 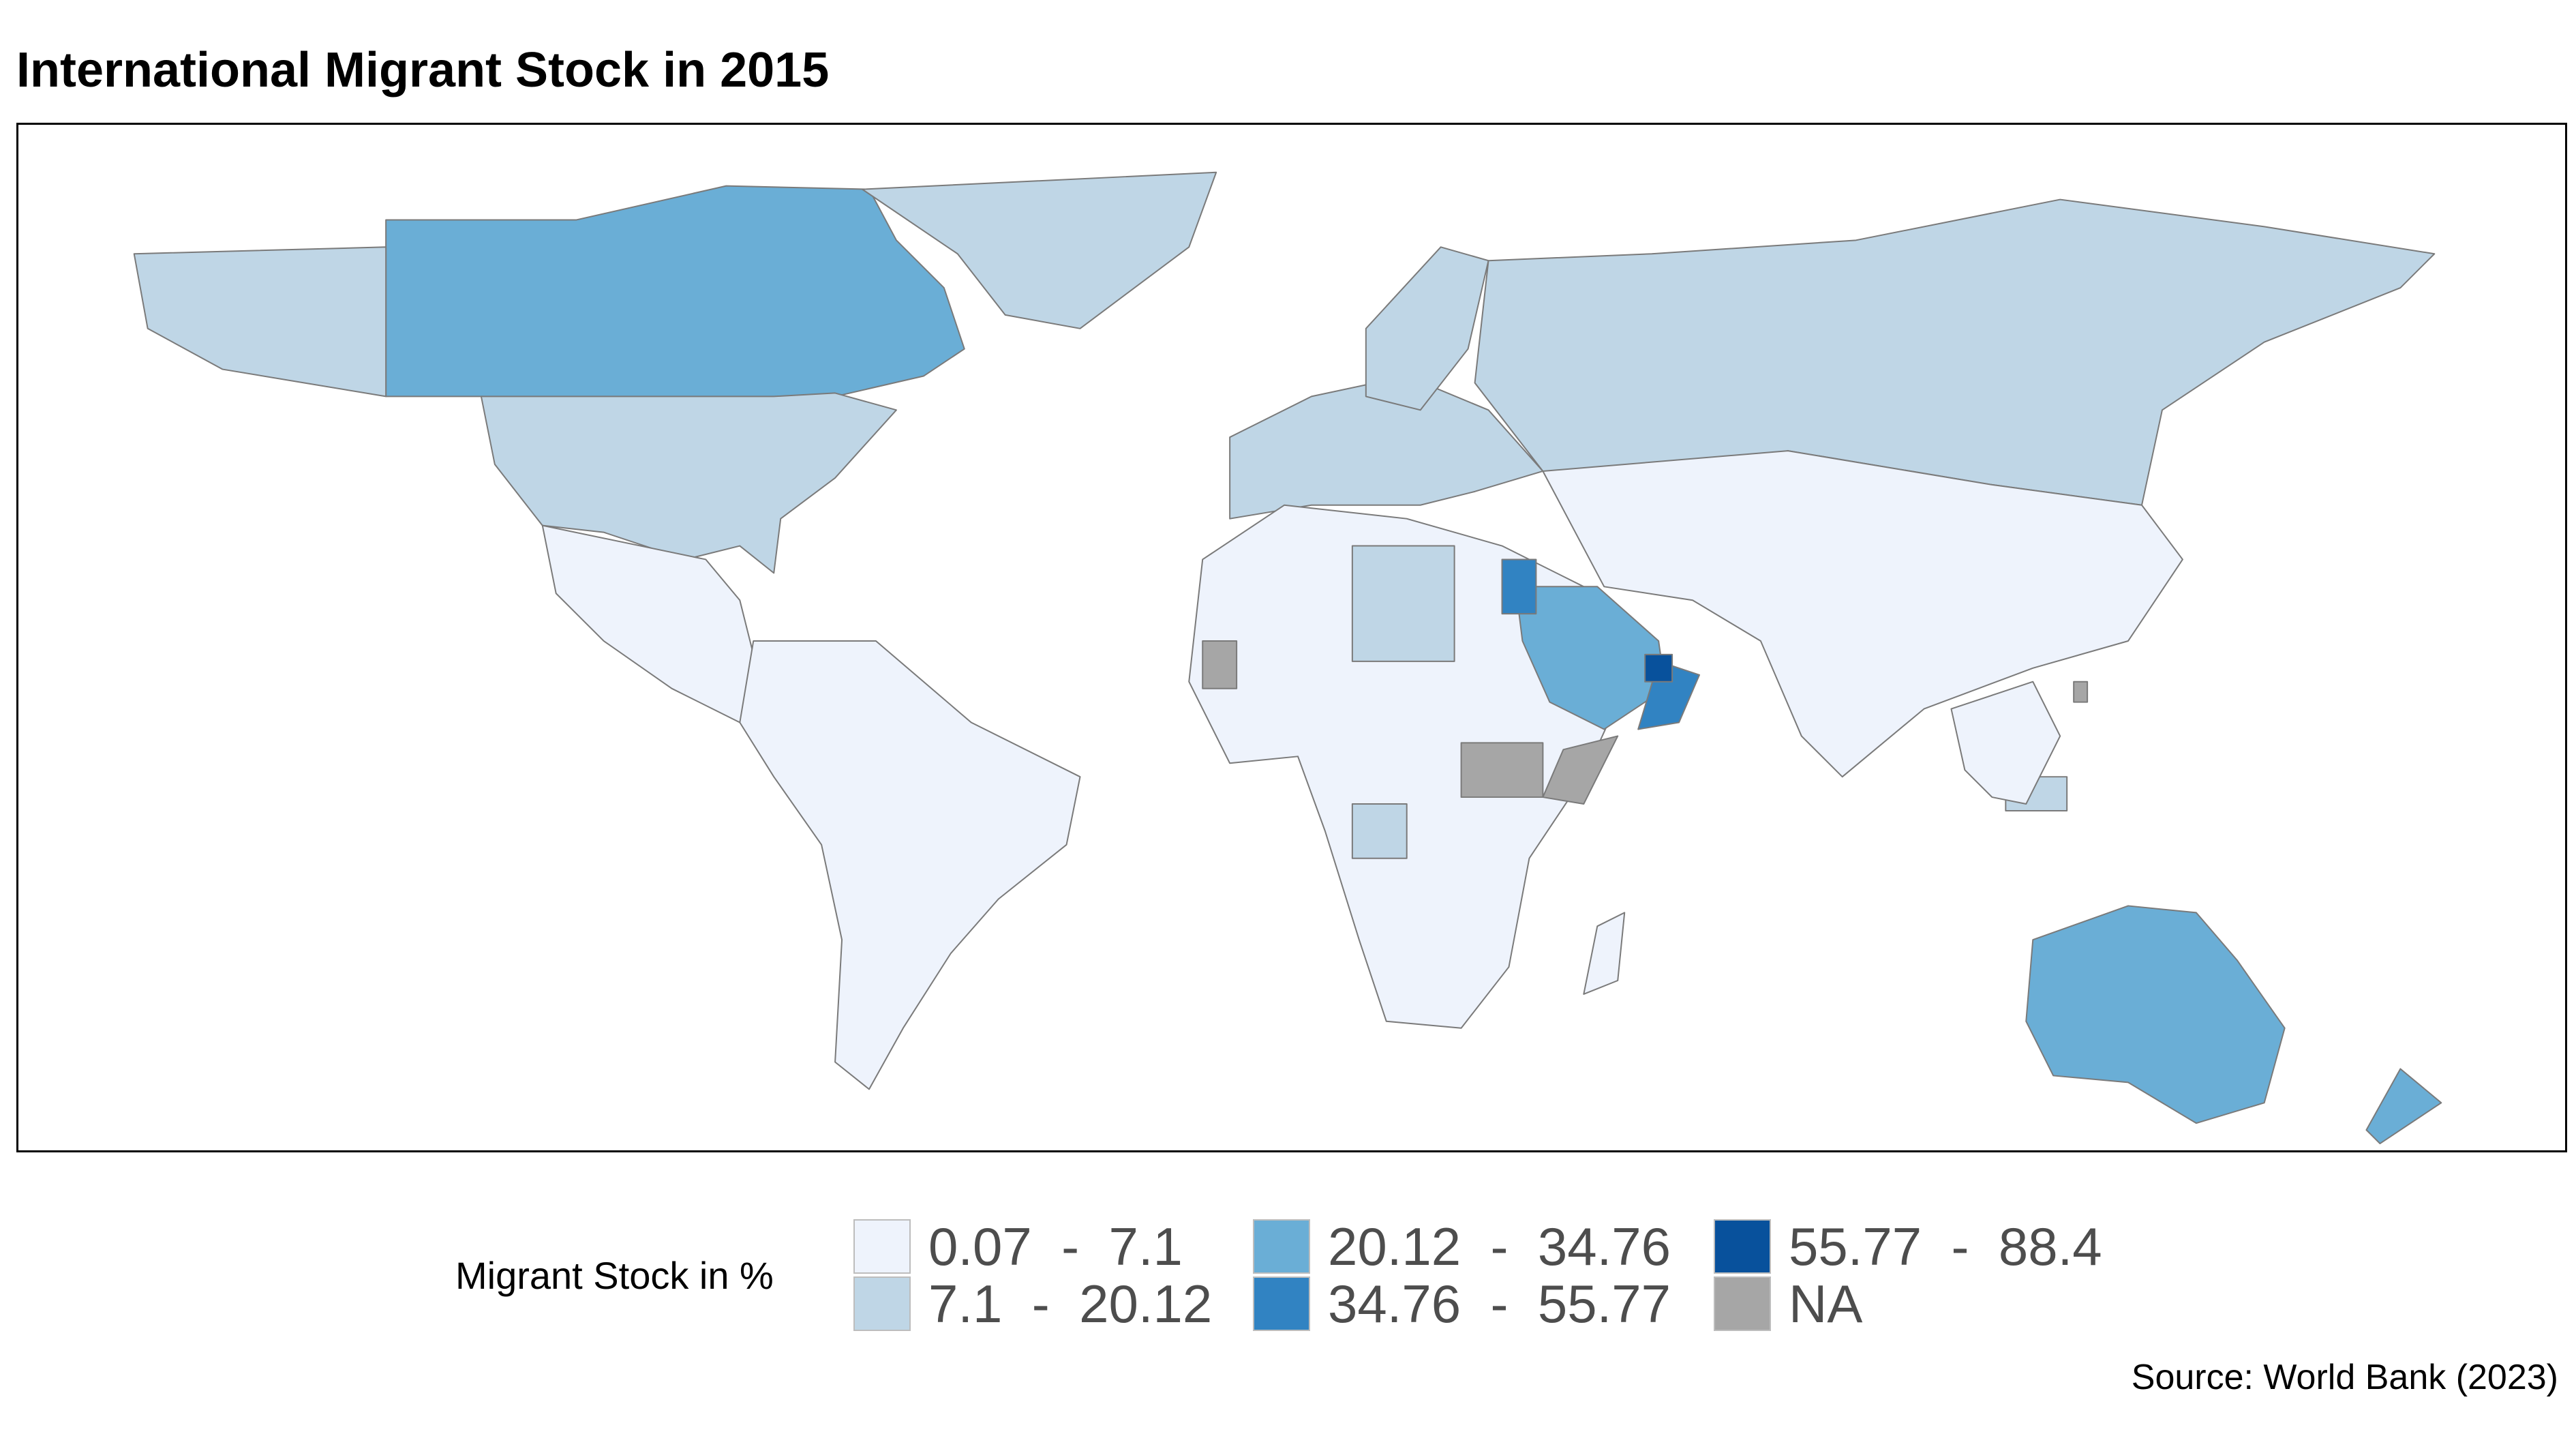 I want to click on region-israel-and-jordan, so click(x=1519, y=586).